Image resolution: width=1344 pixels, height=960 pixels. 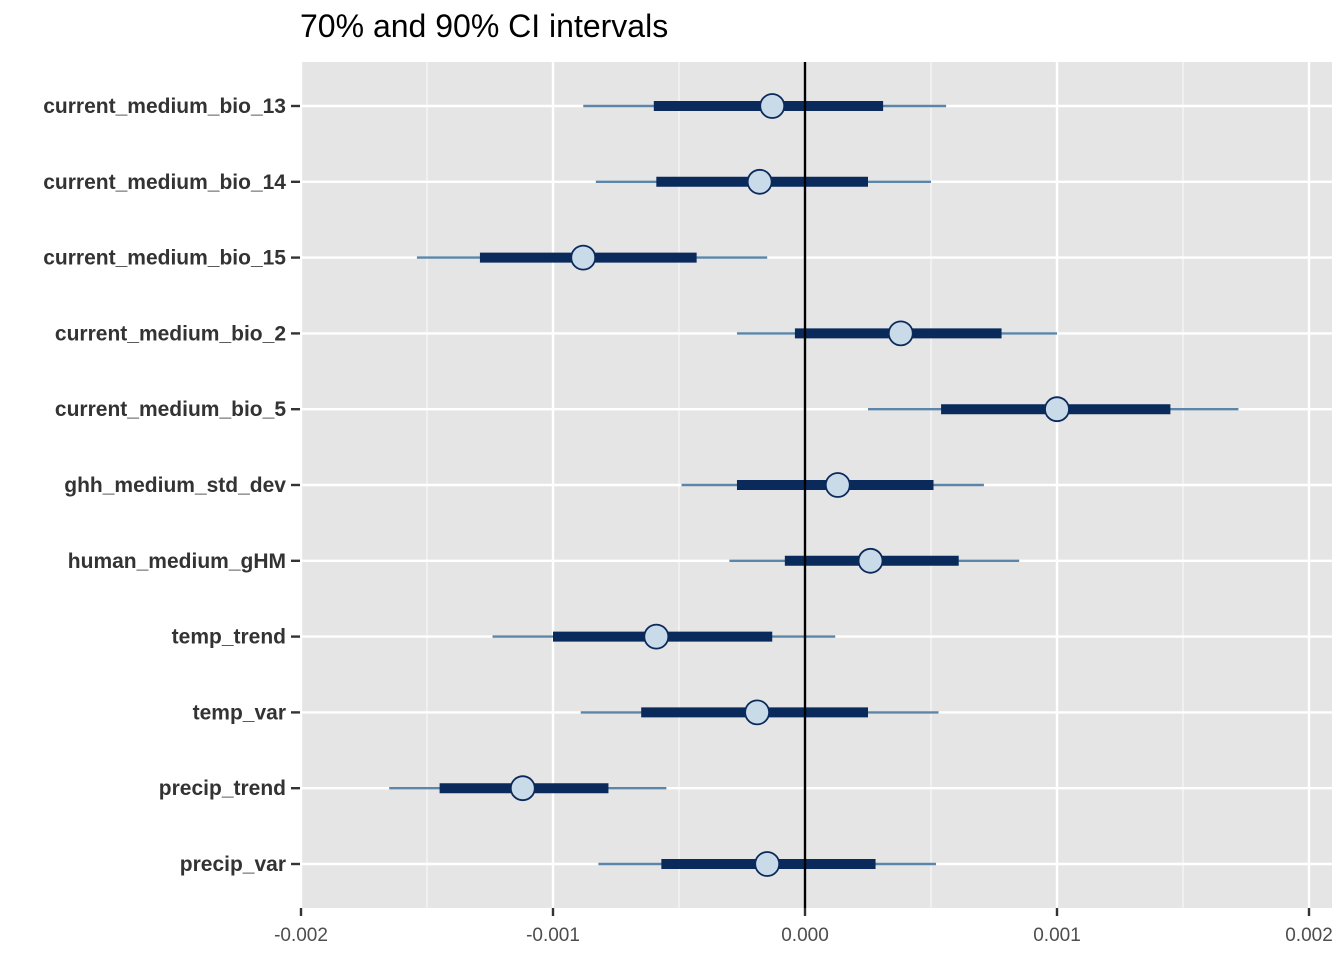 What do you see at coordinates (233, 864) in the screenshot?
I see `y-tick-label: precip_var` at bounding box center [233, 864].